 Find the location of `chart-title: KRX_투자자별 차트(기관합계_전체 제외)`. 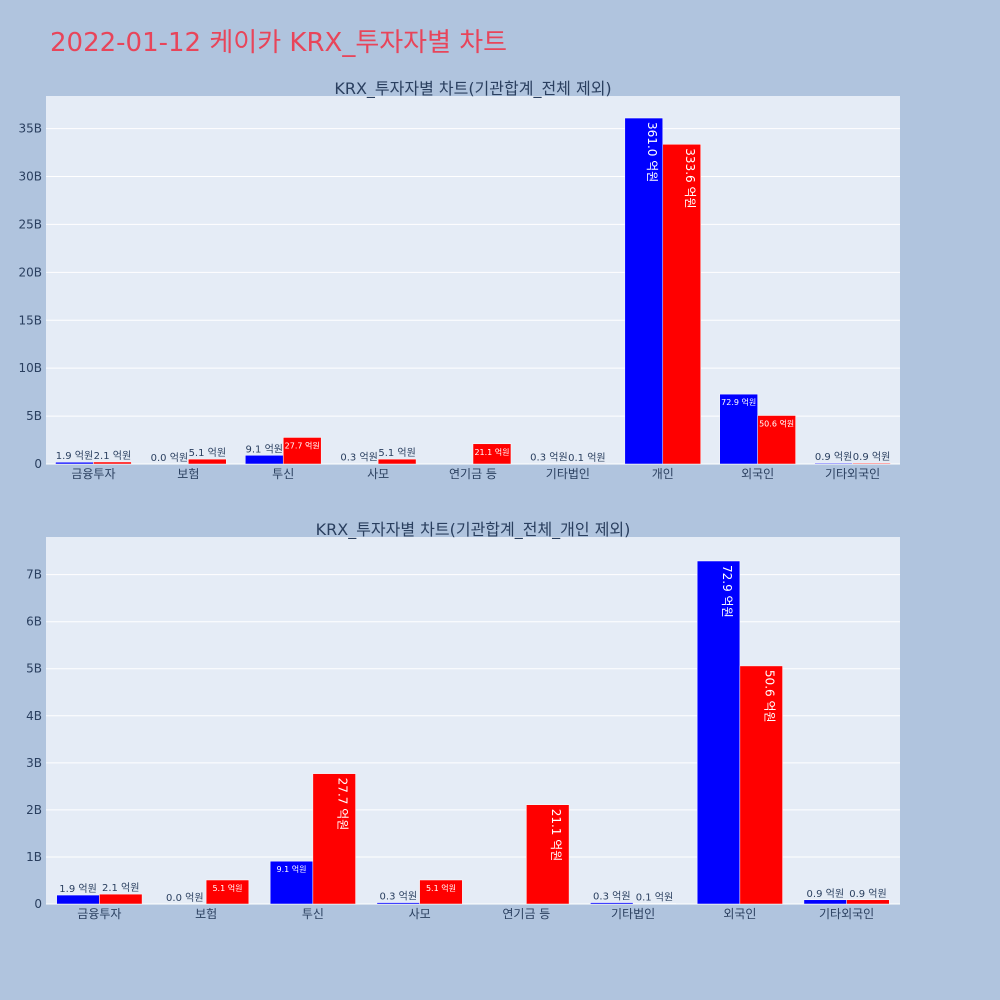

chart-title: KRX_투자자별 차트(기관합계_전체 제외) is located at coordinates (472, 89).